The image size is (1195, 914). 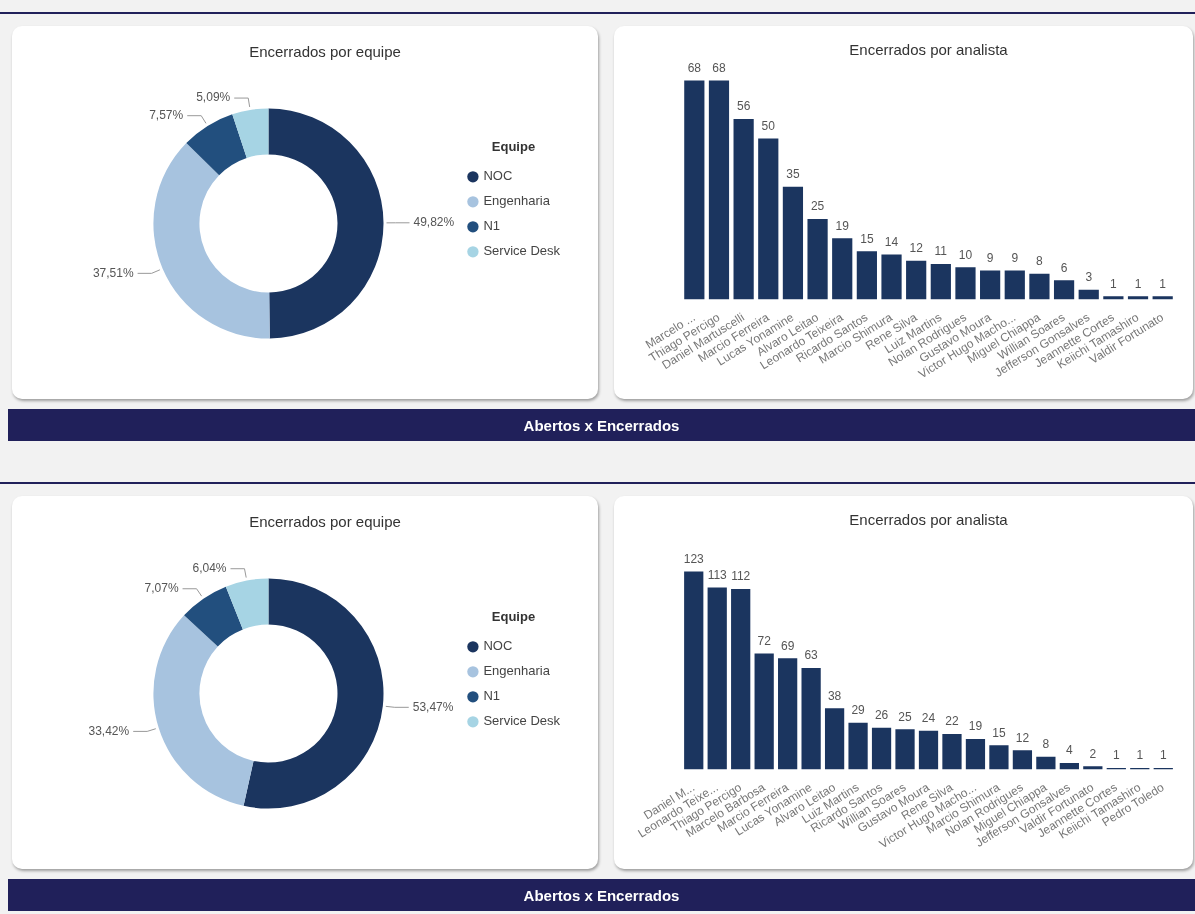 What do you see at coordinates (1070, 750) in the screenshot?
I see `data-label: 4` at bounding box center [1070, 750].